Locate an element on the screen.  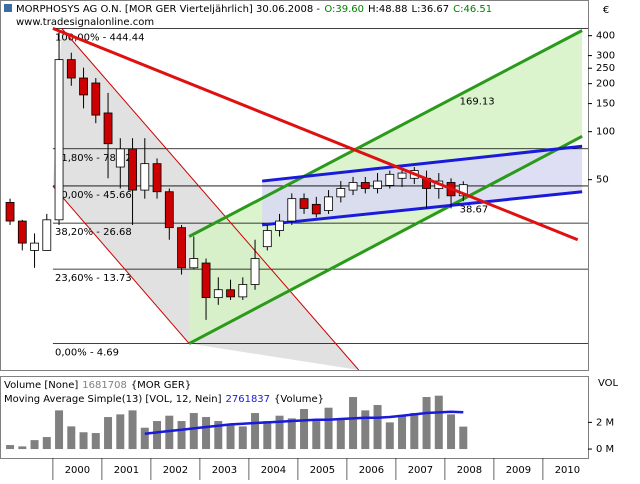
y-tick-label: 50 is located at coordinates (602, 180).